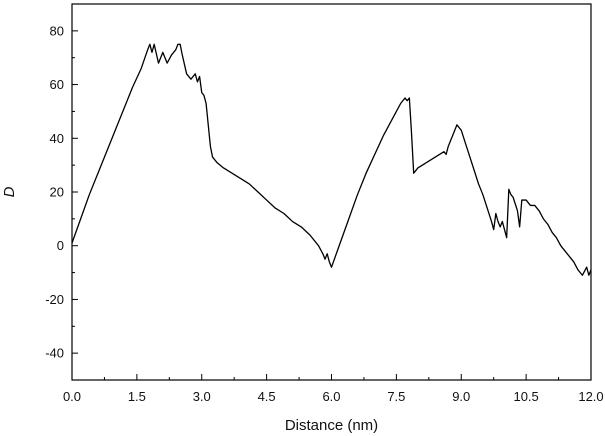 The width and height of the screenshot is (605, 436). What do you see at coordinates (396, 396) in the screenshot?
I see `x-tick-label: 7.5` at bounding box center [396, 396].